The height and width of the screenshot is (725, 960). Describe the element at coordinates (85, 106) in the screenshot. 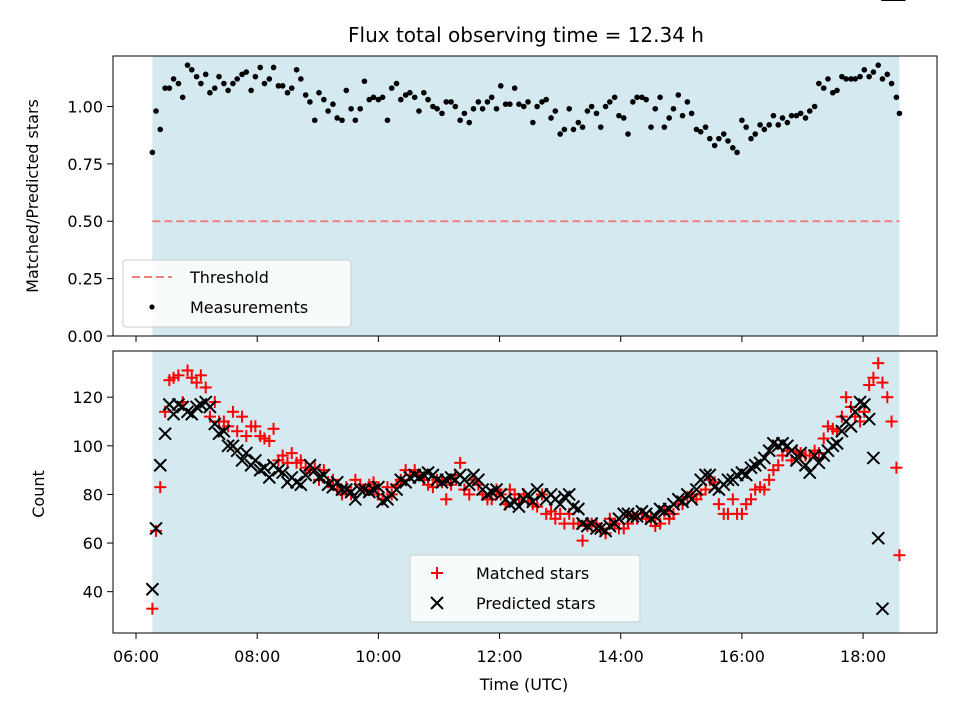

I see `y-tick-label: 1.00` at that location.